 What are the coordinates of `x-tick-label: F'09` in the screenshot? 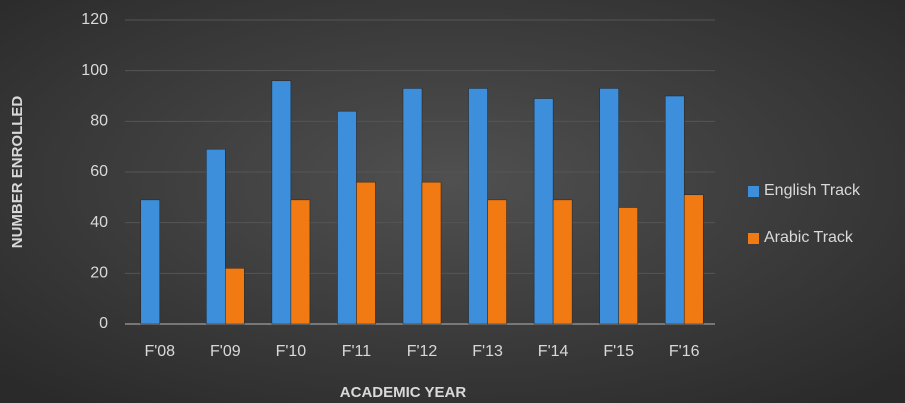 It's located at (225, 351).